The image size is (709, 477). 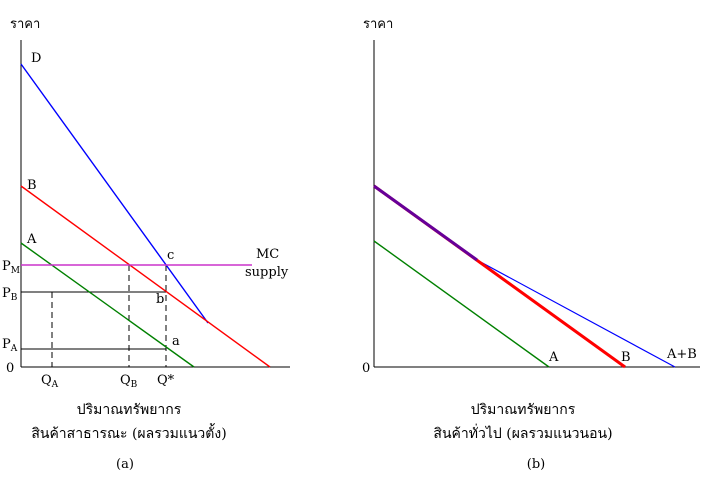 I want to click on point-label-c: c, so click(x=170, y=255).